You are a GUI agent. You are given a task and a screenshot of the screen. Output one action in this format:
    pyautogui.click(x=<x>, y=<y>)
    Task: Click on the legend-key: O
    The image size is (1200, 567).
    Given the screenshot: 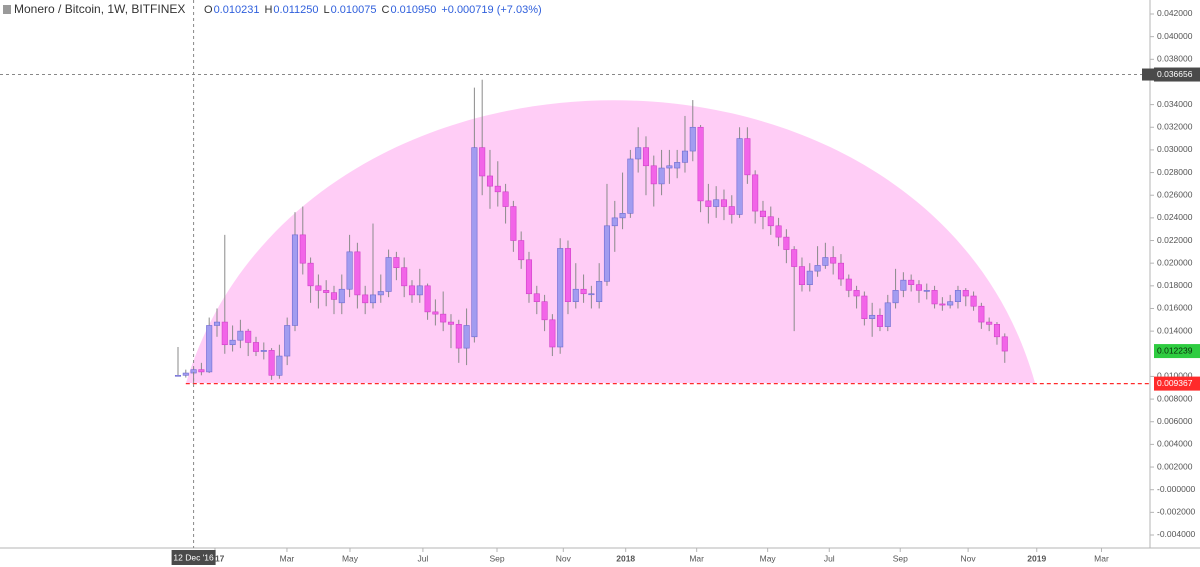 What is the action you would take?
    pyautogui.click(x=208, y=10)
    